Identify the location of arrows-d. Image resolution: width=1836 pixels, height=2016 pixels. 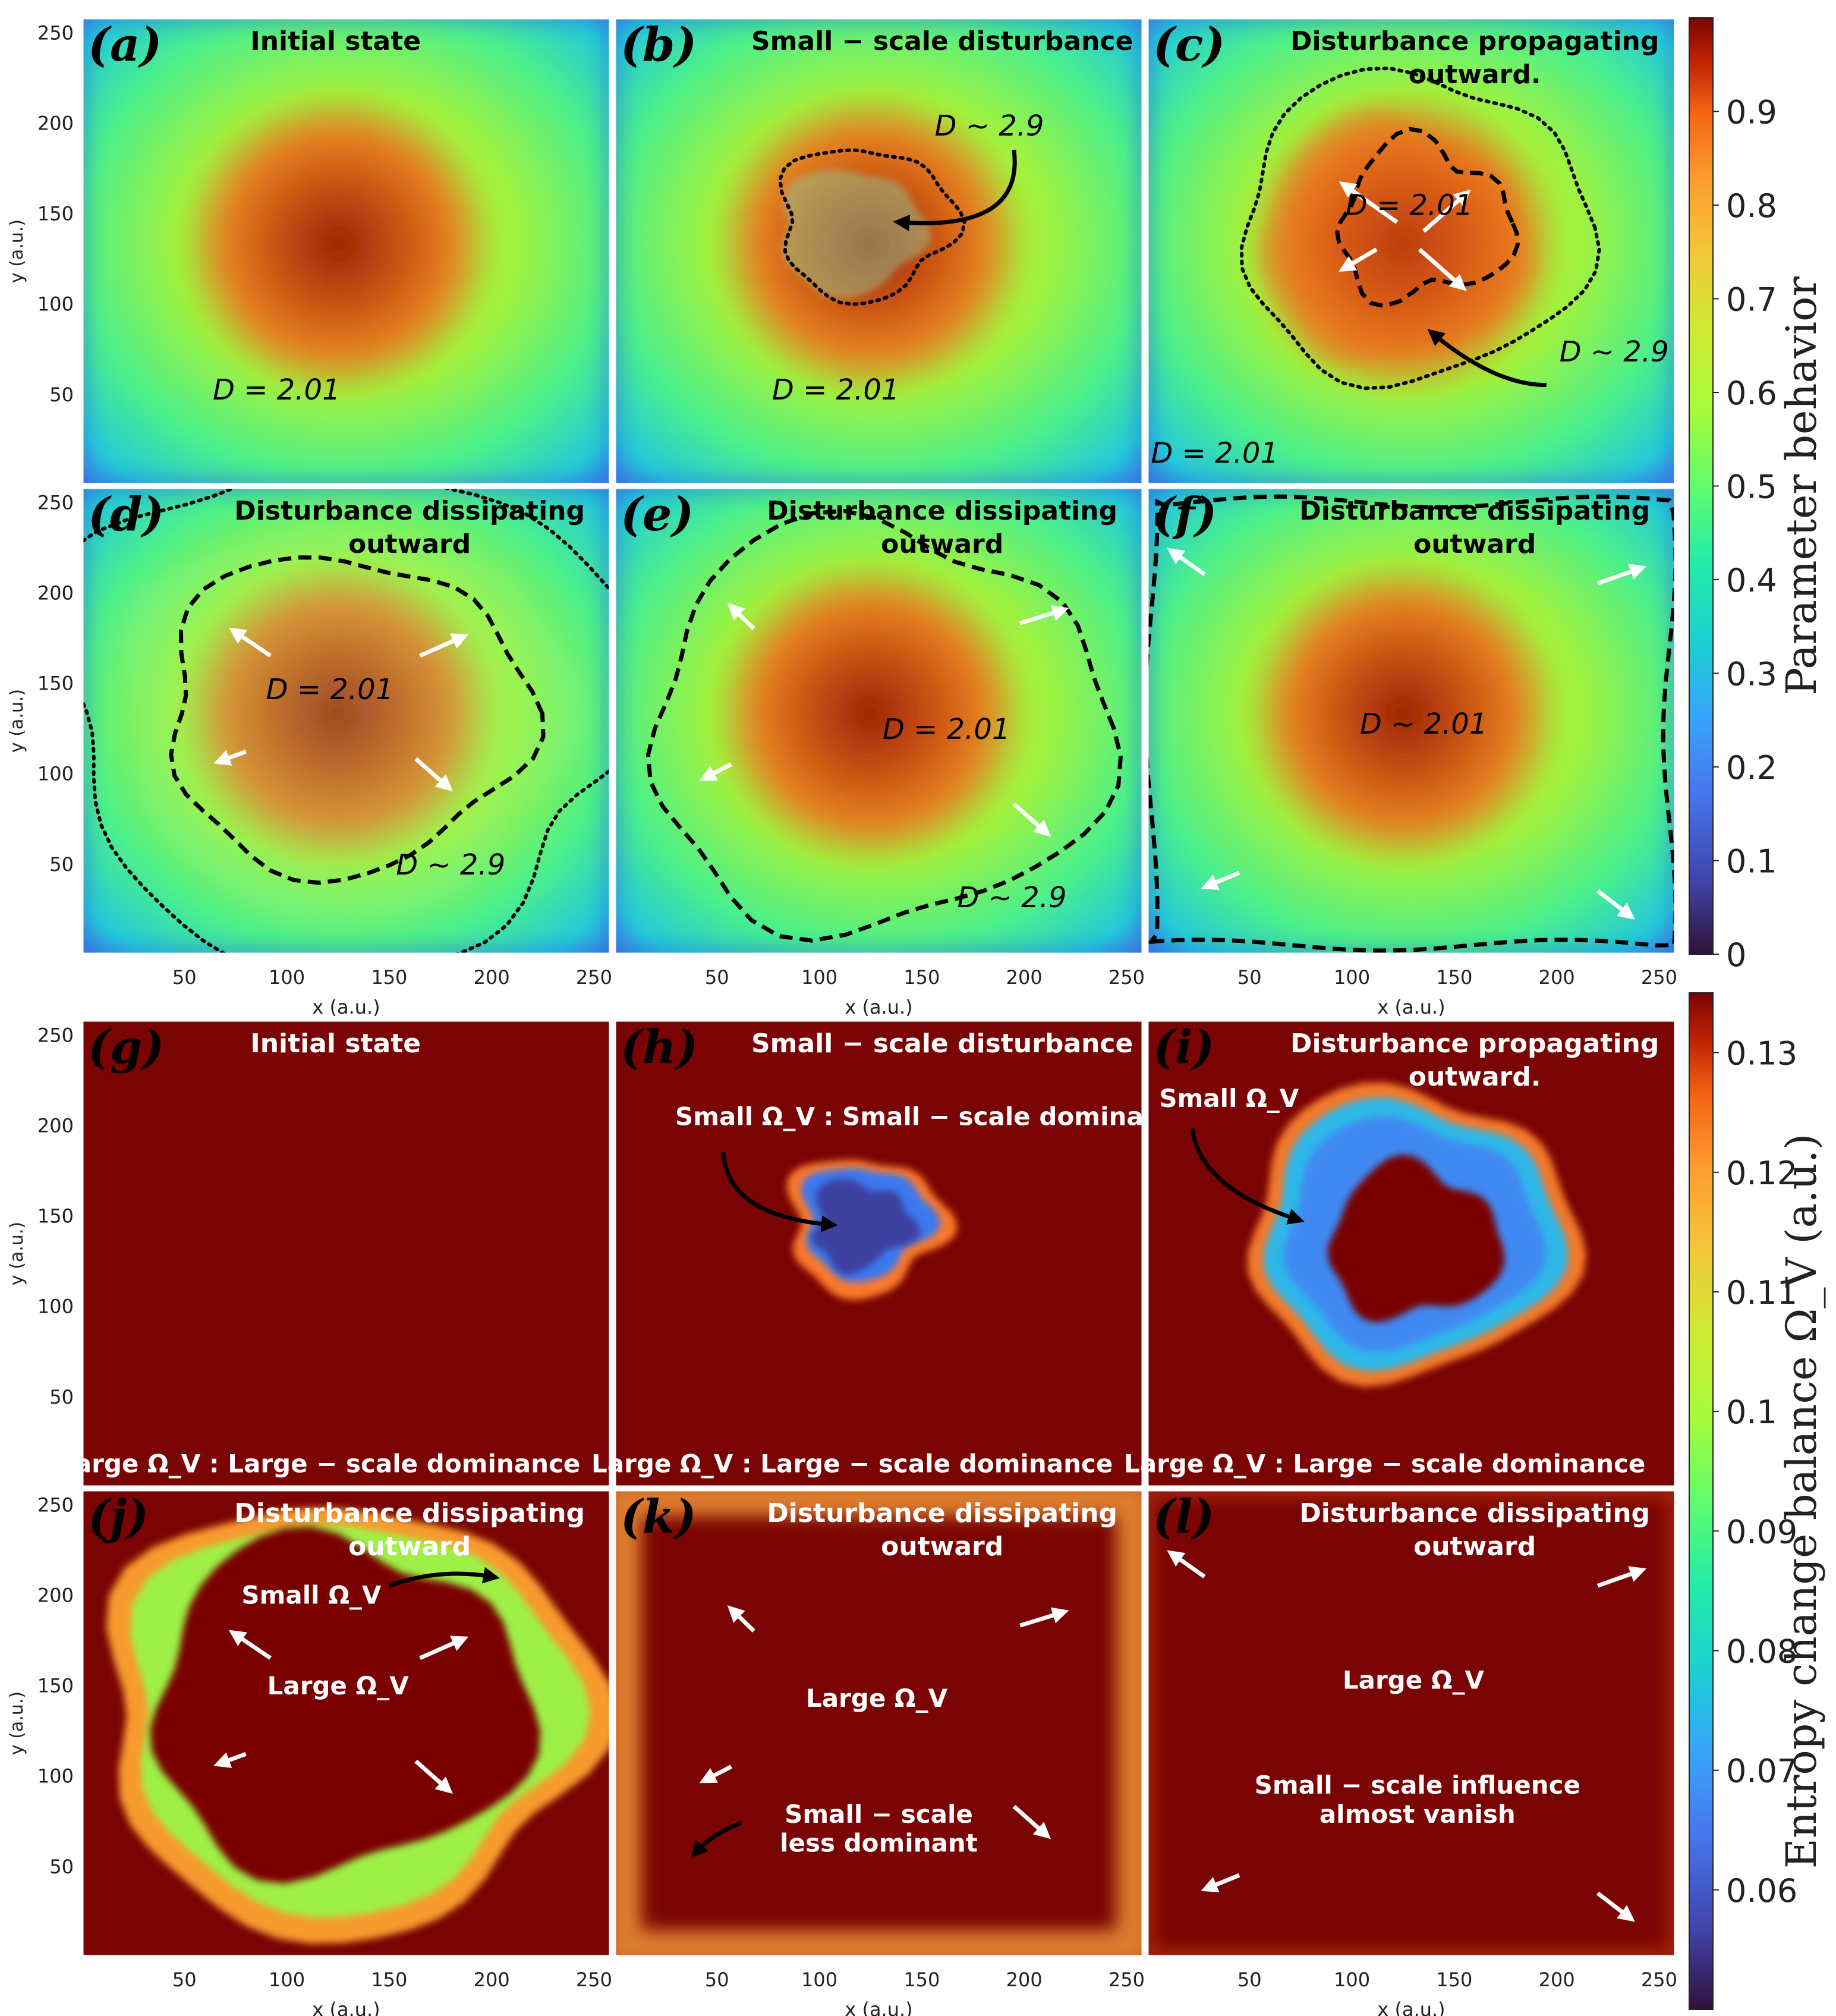
(341, 709).